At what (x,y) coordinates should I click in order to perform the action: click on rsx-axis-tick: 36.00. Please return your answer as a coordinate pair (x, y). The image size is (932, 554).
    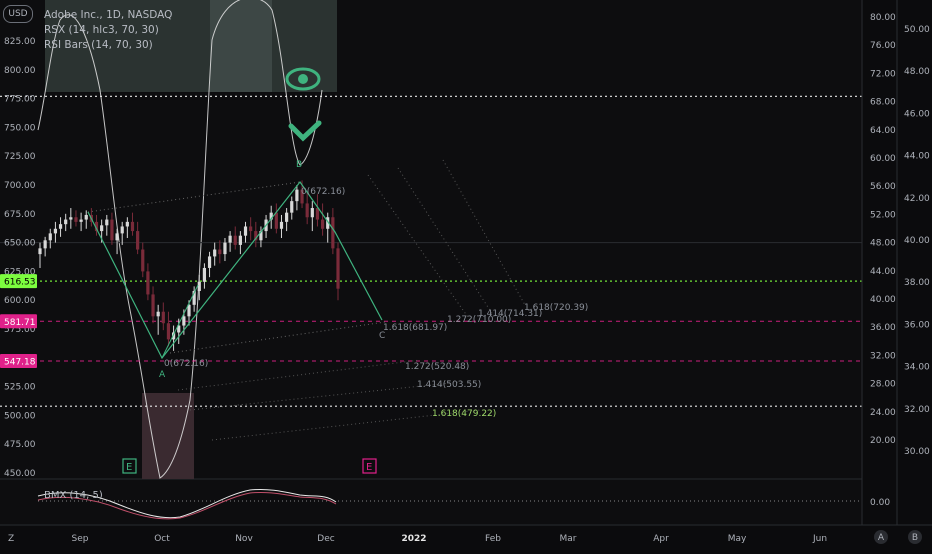
    Looking at the image, I should click on (883, 328).